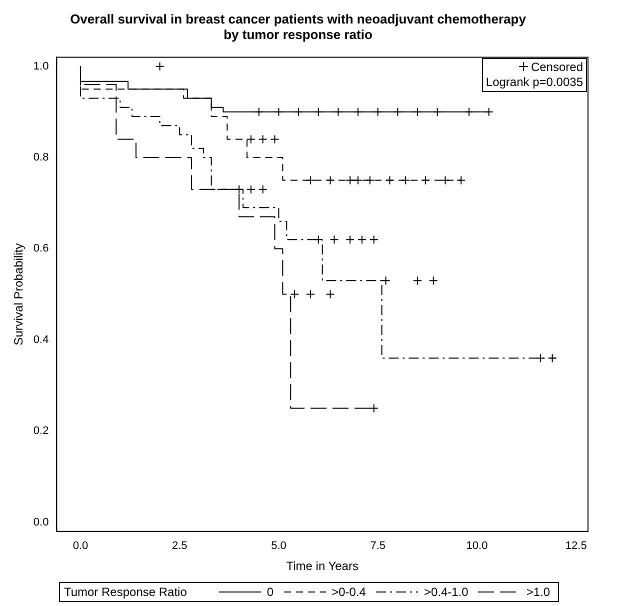 The image size is (618, 606). I want to click on y-tick-label: 1.0, so click(41, 66).